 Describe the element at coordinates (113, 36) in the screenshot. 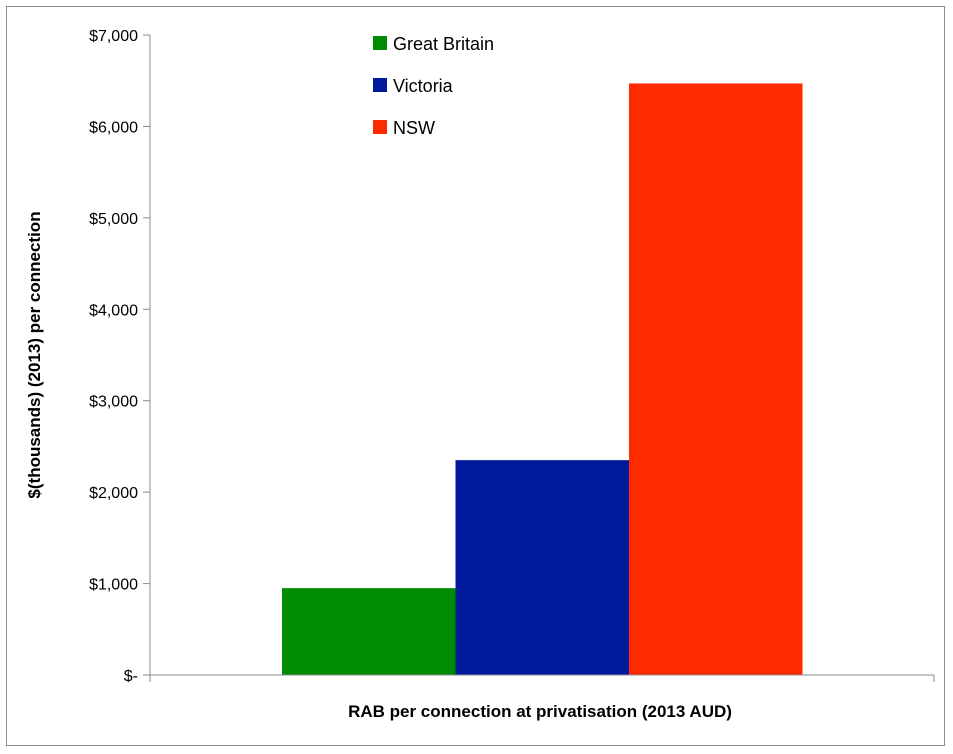

I see `y-tick-label: $7,000` at that location.